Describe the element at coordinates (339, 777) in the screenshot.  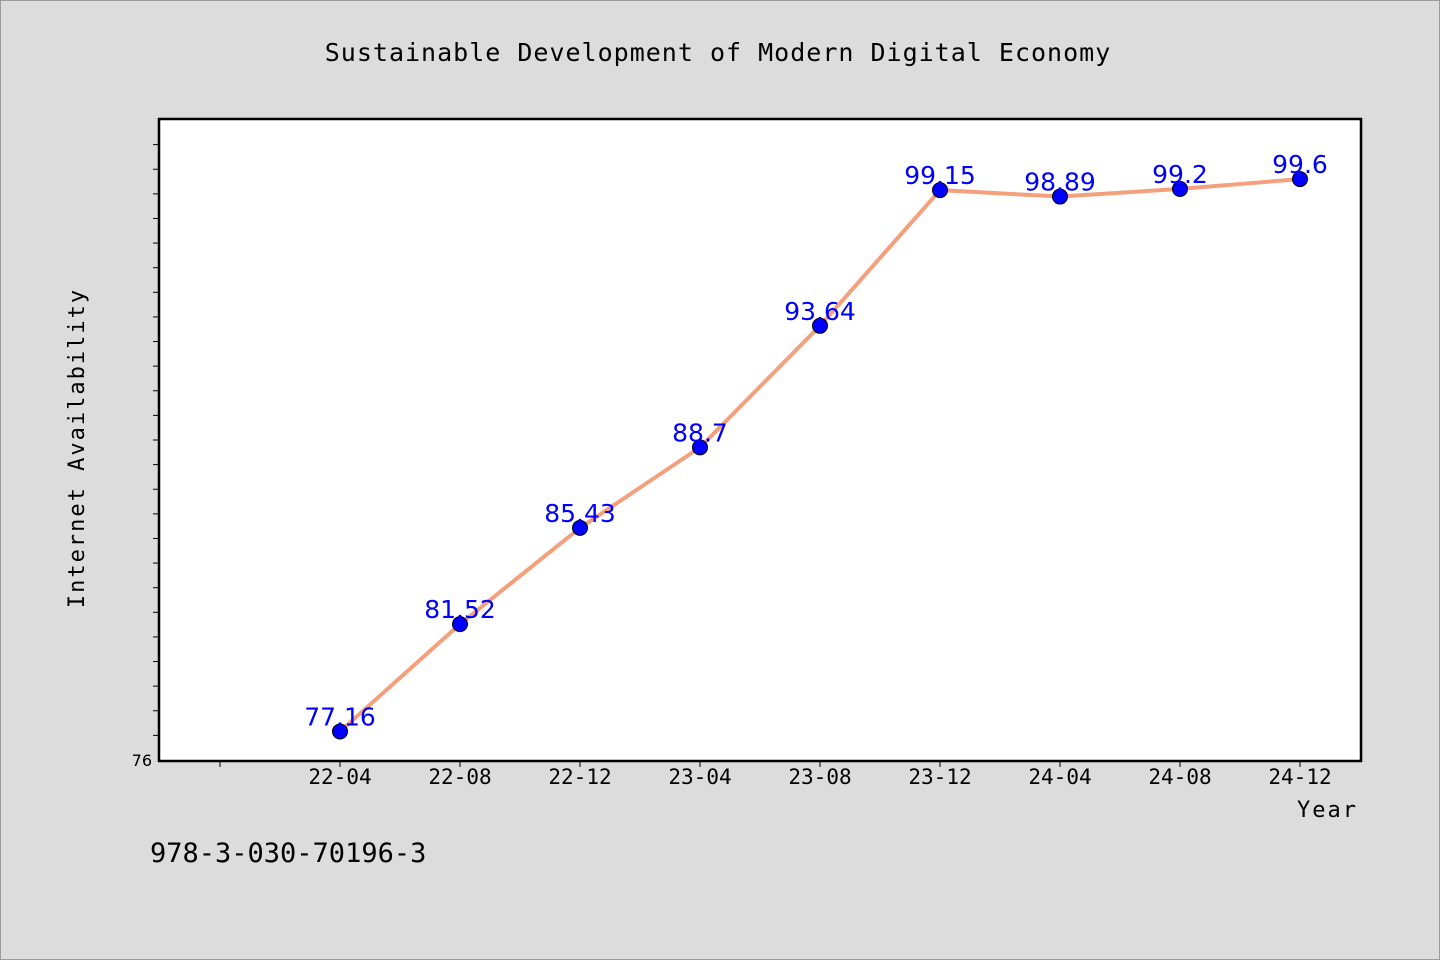
I see `x-tick-label: 22-04` at that location.